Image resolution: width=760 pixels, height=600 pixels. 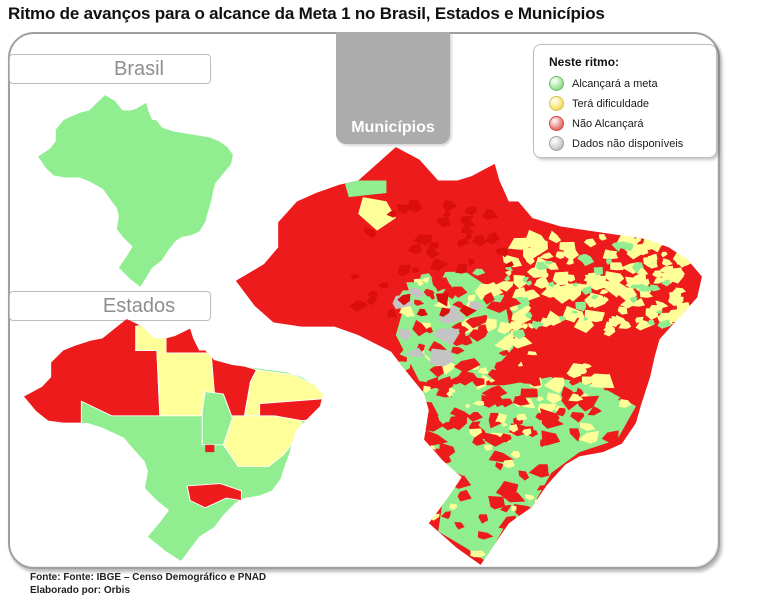 What do you see at coordinates (611, 103) in the screenshot?
I see `legend-item-label: Terá dificuldade` at bounding box center [611, 103].